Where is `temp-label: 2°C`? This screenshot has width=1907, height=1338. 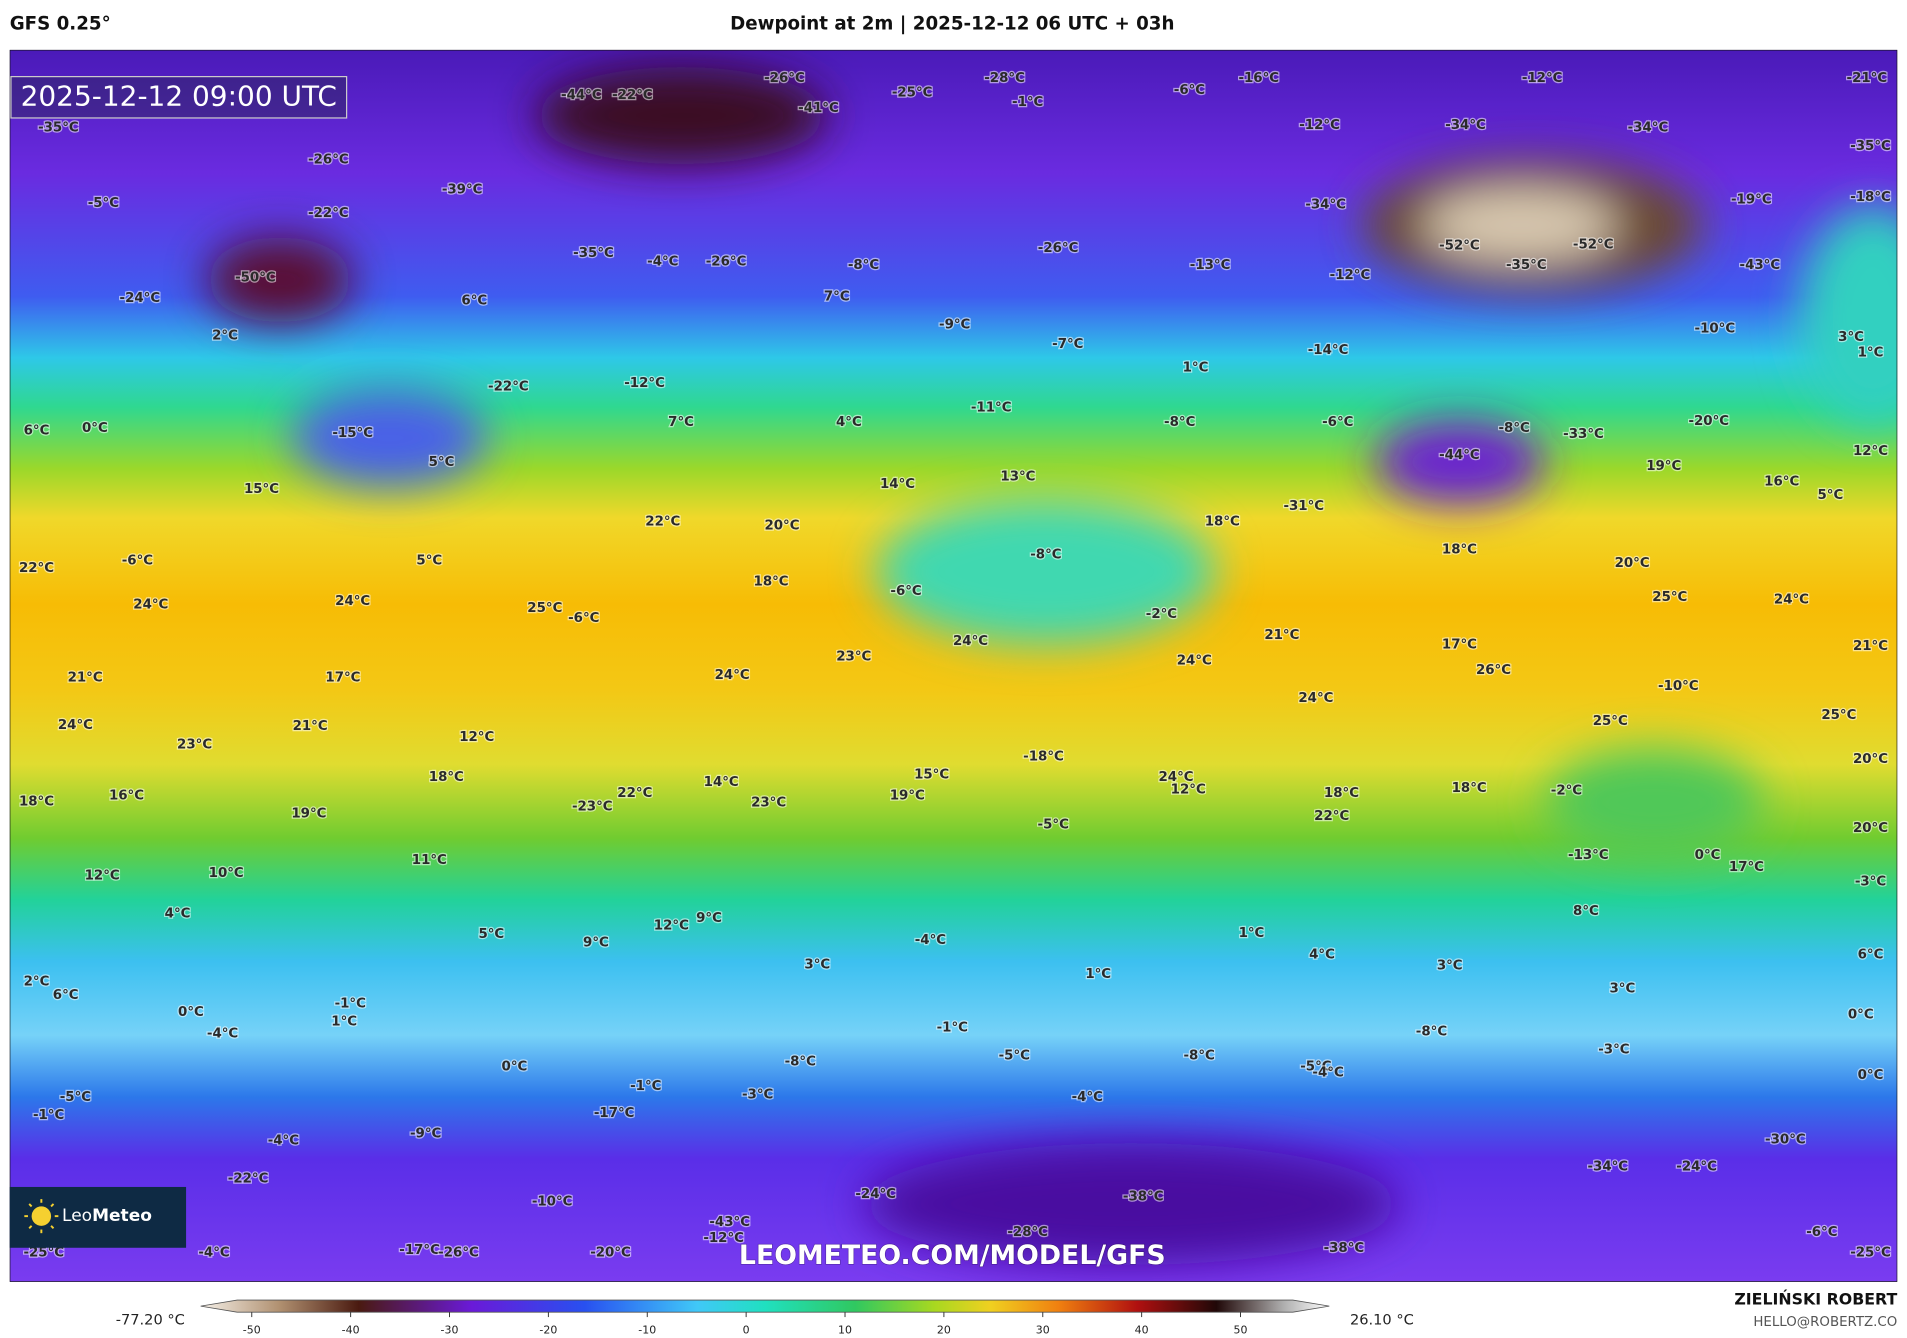
temp-label: 2°C is located at coordinates (37, 981).